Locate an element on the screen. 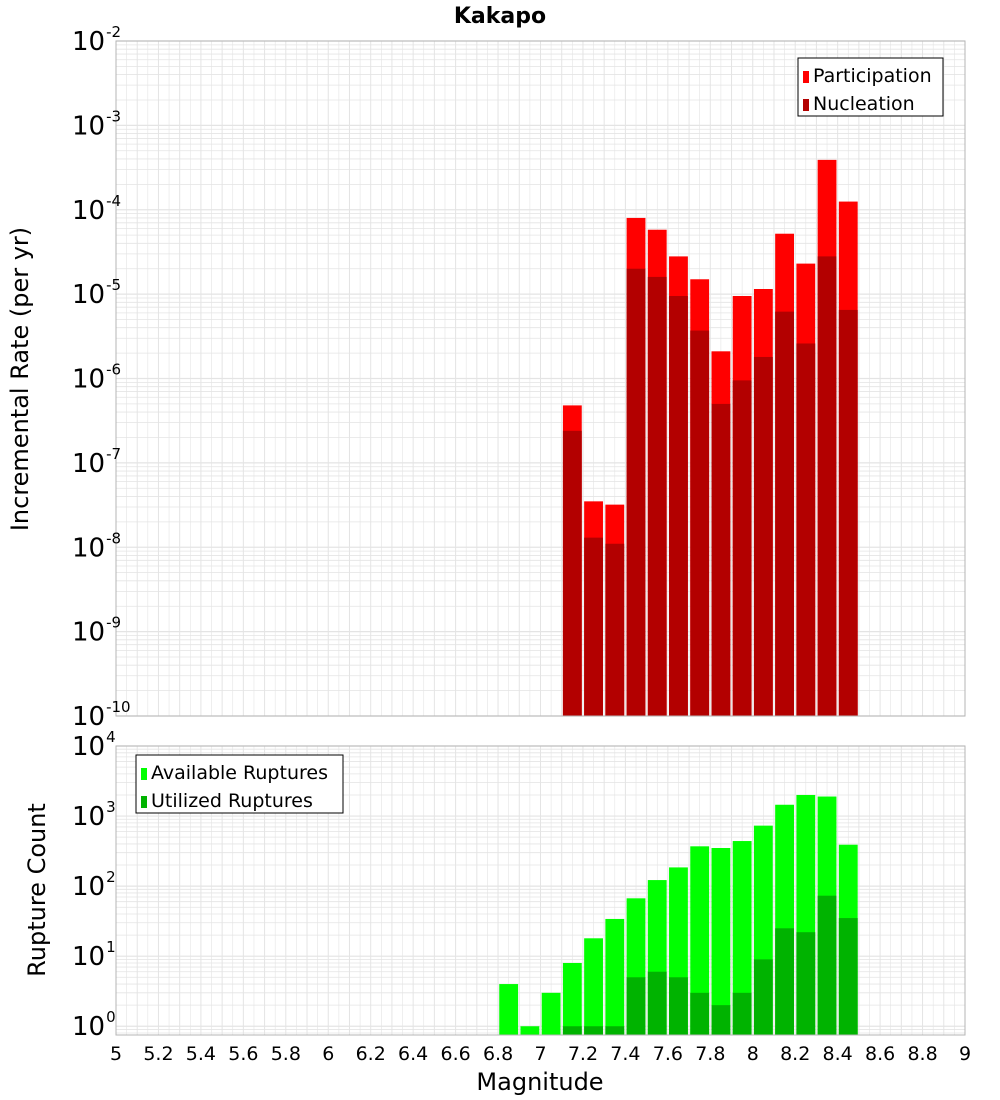 The image size is (1000, 1100). y-axis-label: Incremental Rate (per yr) is located at coordinates (20, 379).